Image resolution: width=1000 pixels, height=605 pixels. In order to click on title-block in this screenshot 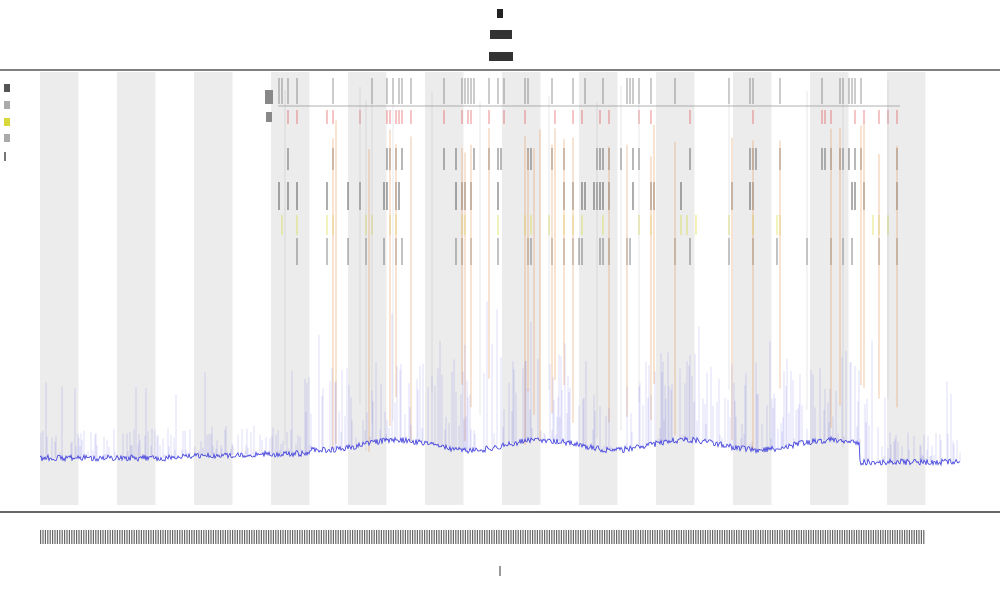, I will do `click(501, 35)`.